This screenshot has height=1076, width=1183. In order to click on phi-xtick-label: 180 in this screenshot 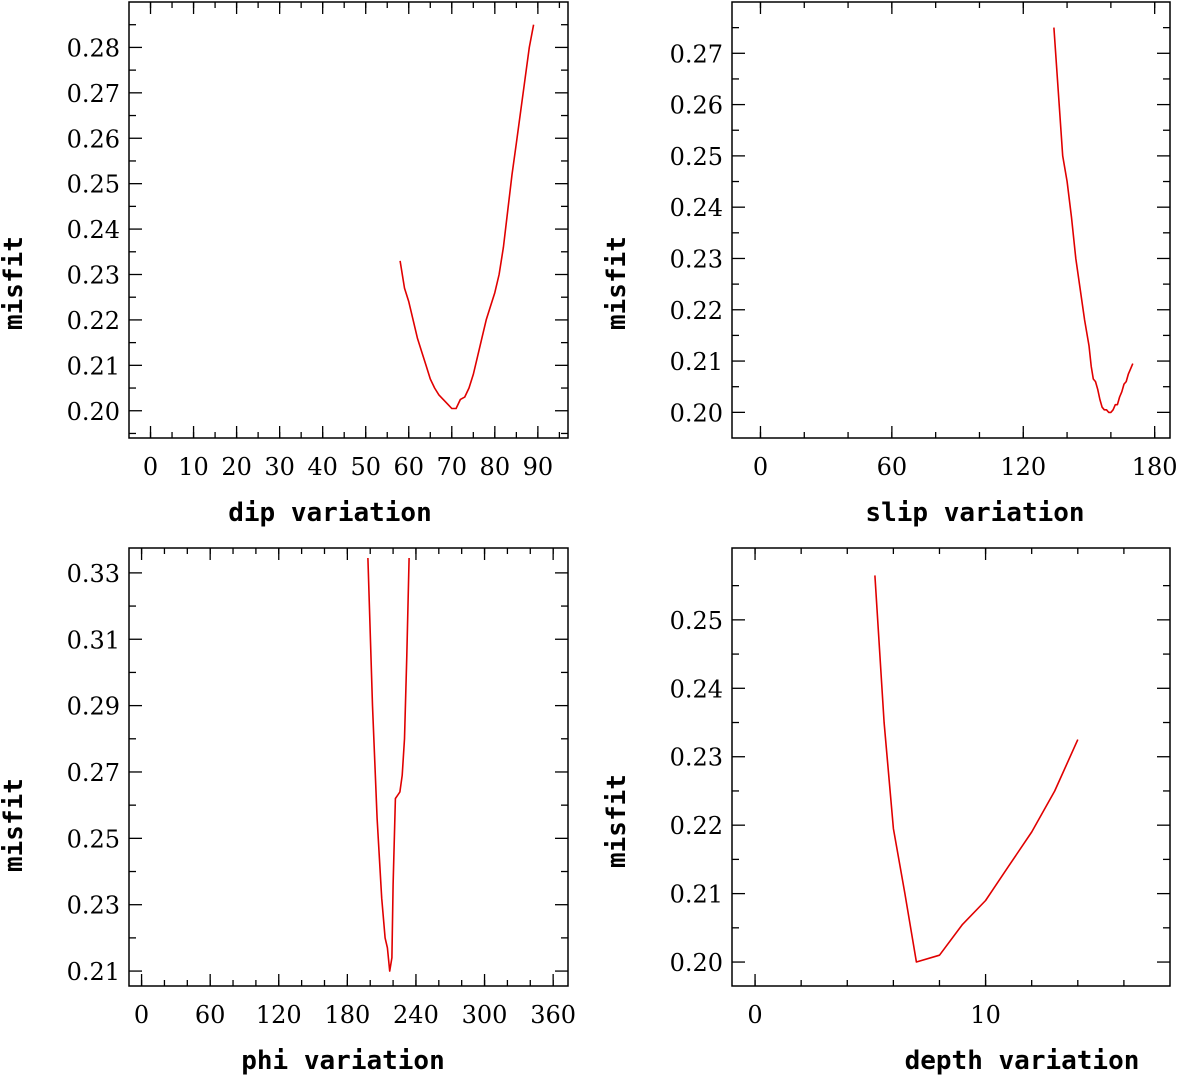, I will do `click(347, 1015)`.